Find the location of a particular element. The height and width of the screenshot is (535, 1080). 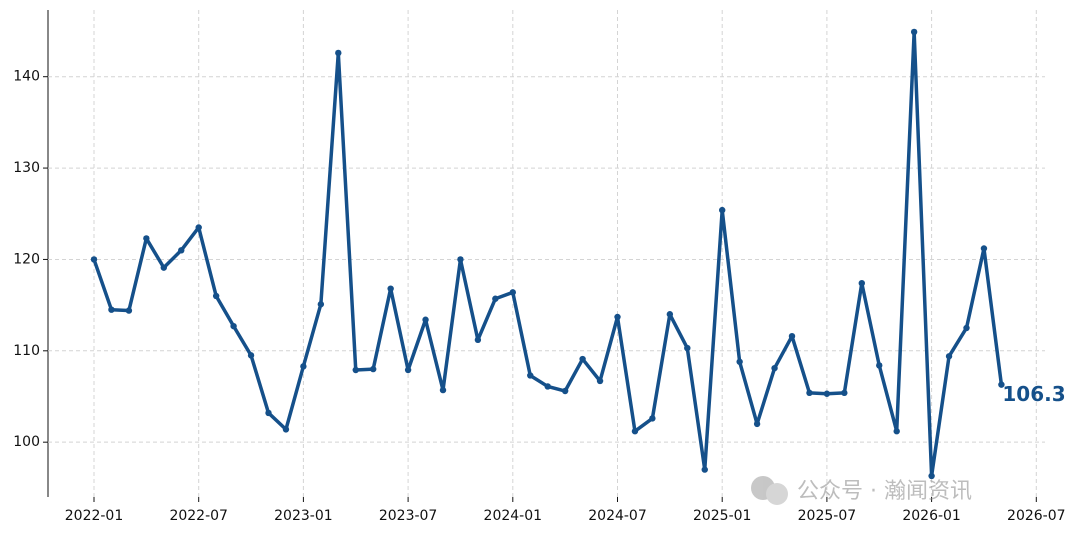

y-tick-label: 140 is located at coordinates (26, 77).